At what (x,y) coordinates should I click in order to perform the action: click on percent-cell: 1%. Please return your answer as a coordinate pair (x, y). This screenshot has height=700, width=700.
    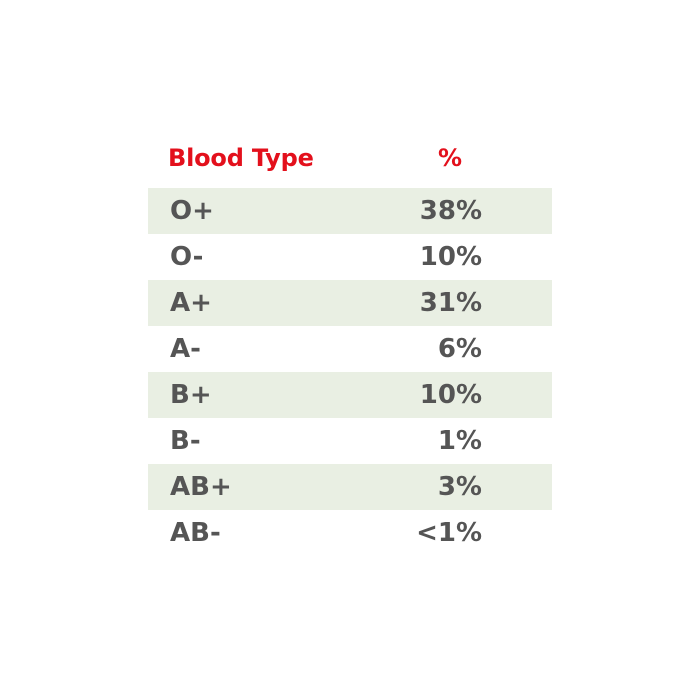
    Looking at the image, I should click on (459, 441).